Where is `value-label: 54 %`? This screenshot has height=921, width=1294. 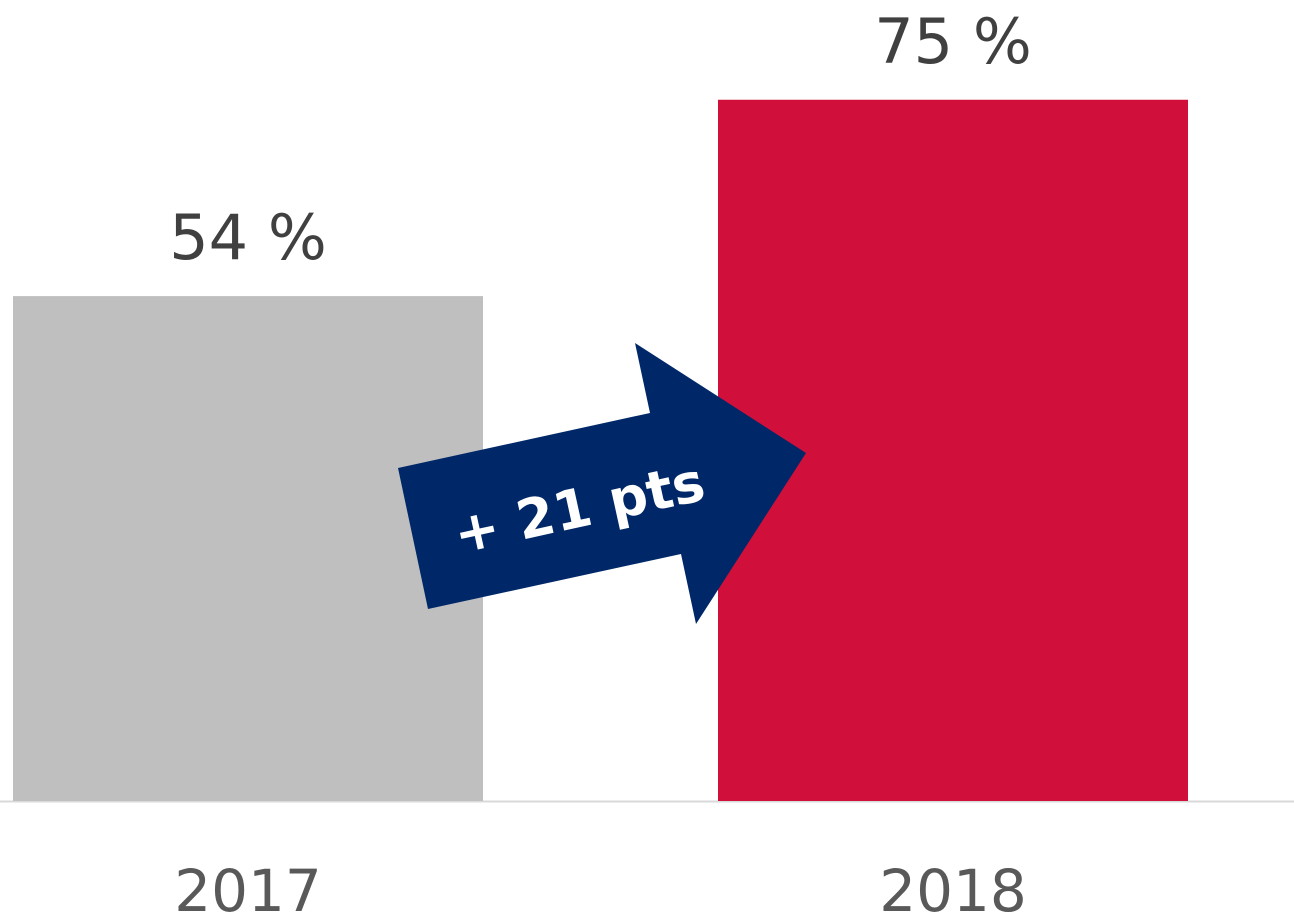 value-label: 54 % is located at coordinates (248, 237).